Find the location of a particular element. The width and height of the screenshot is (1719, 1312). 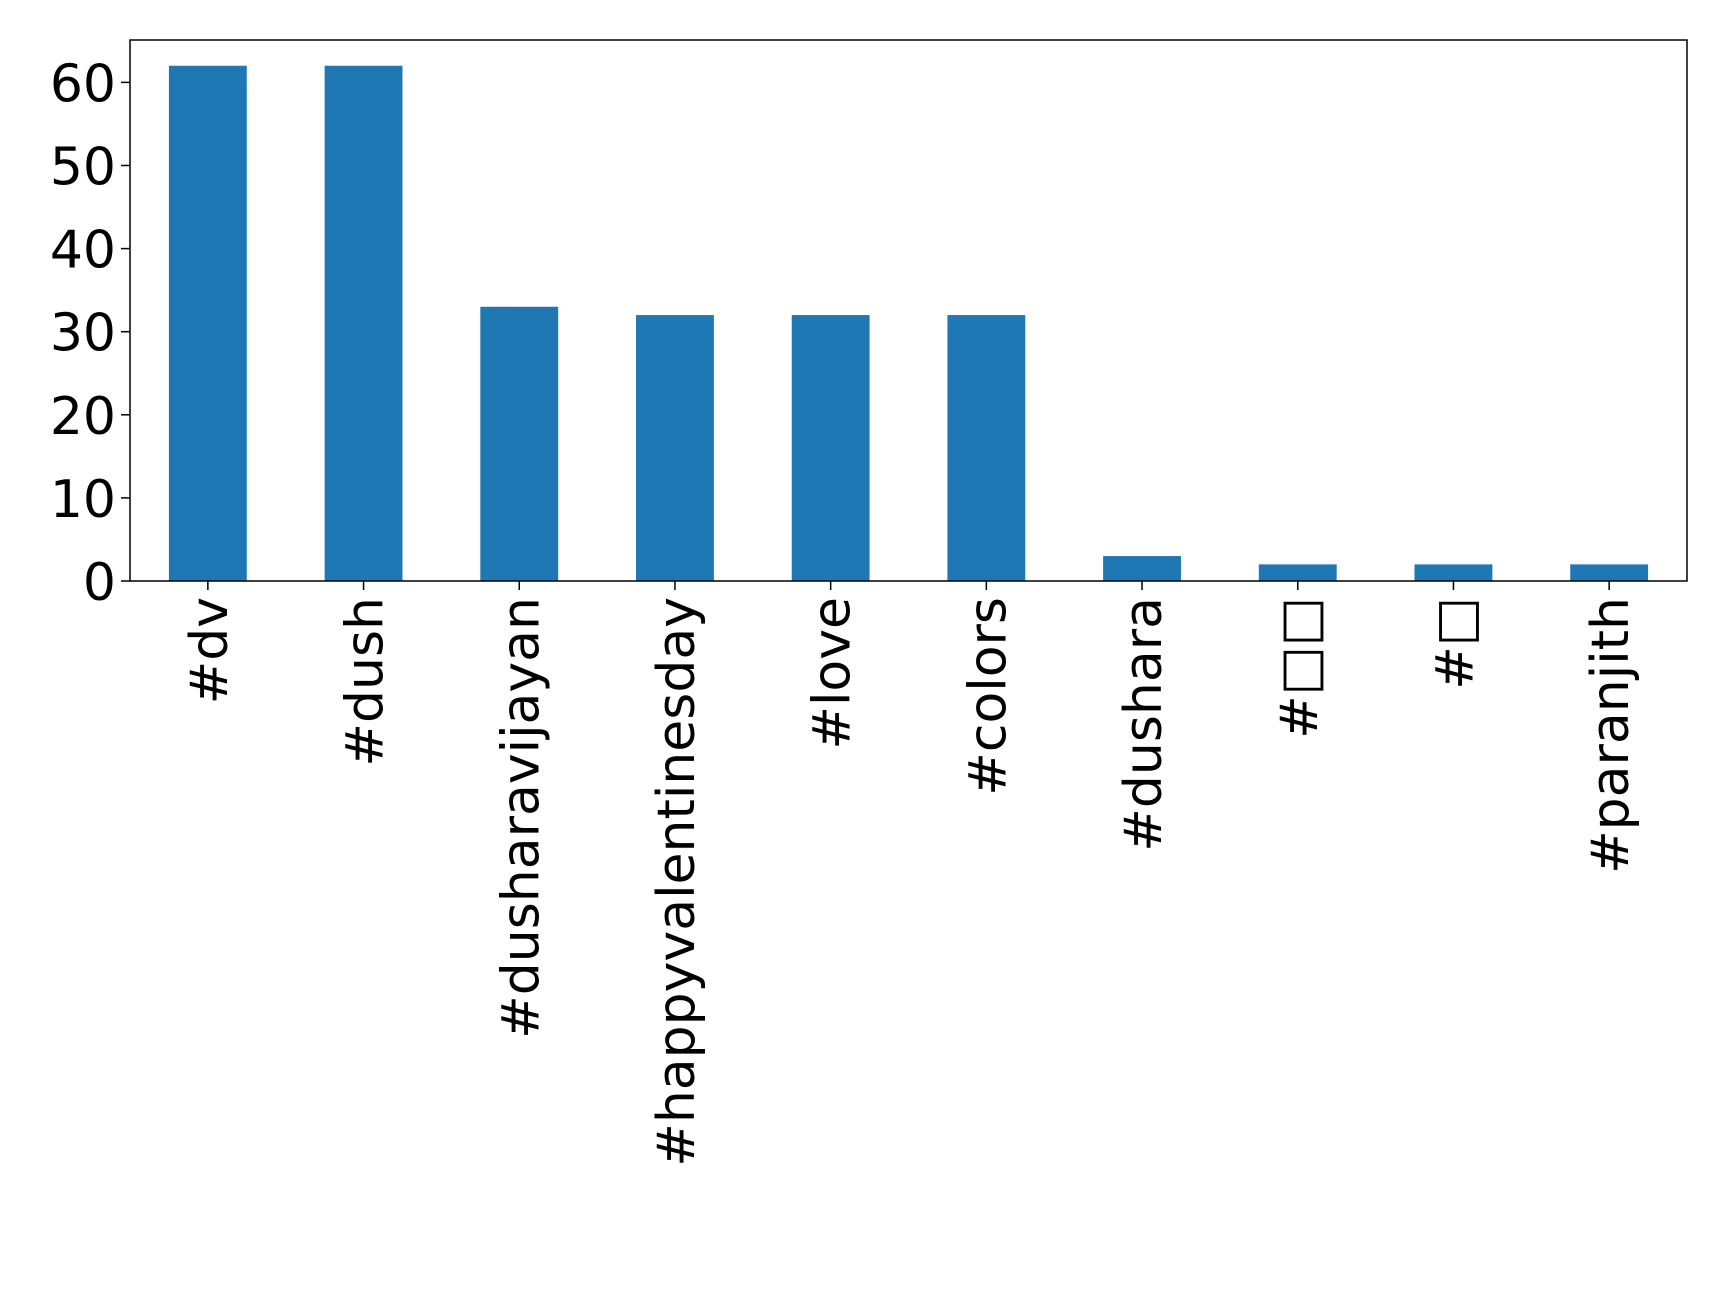

y-tick-label: 0 is located at coordinates (99, 583).